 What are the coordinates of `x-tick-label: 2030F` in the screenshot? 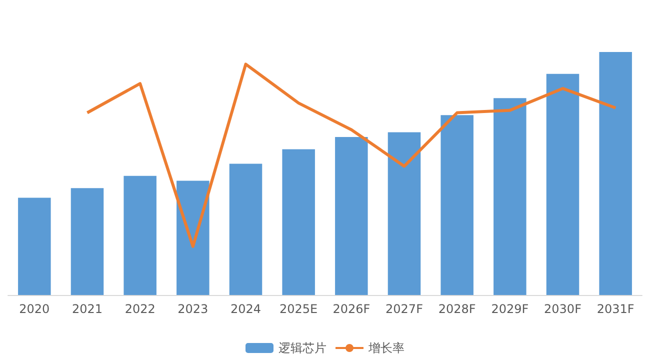 It's located at (563, 309).